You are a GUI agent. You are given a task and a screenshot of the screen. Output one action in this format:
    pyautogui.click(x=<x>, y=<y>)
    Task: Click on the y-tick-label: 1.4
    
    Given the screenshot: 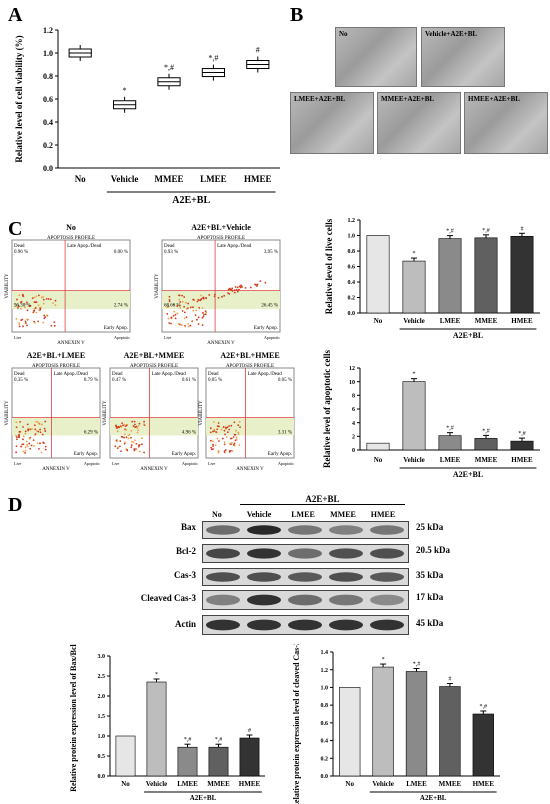 What is the action you would take?
    pyautogui.click(x=325, y=653)
    